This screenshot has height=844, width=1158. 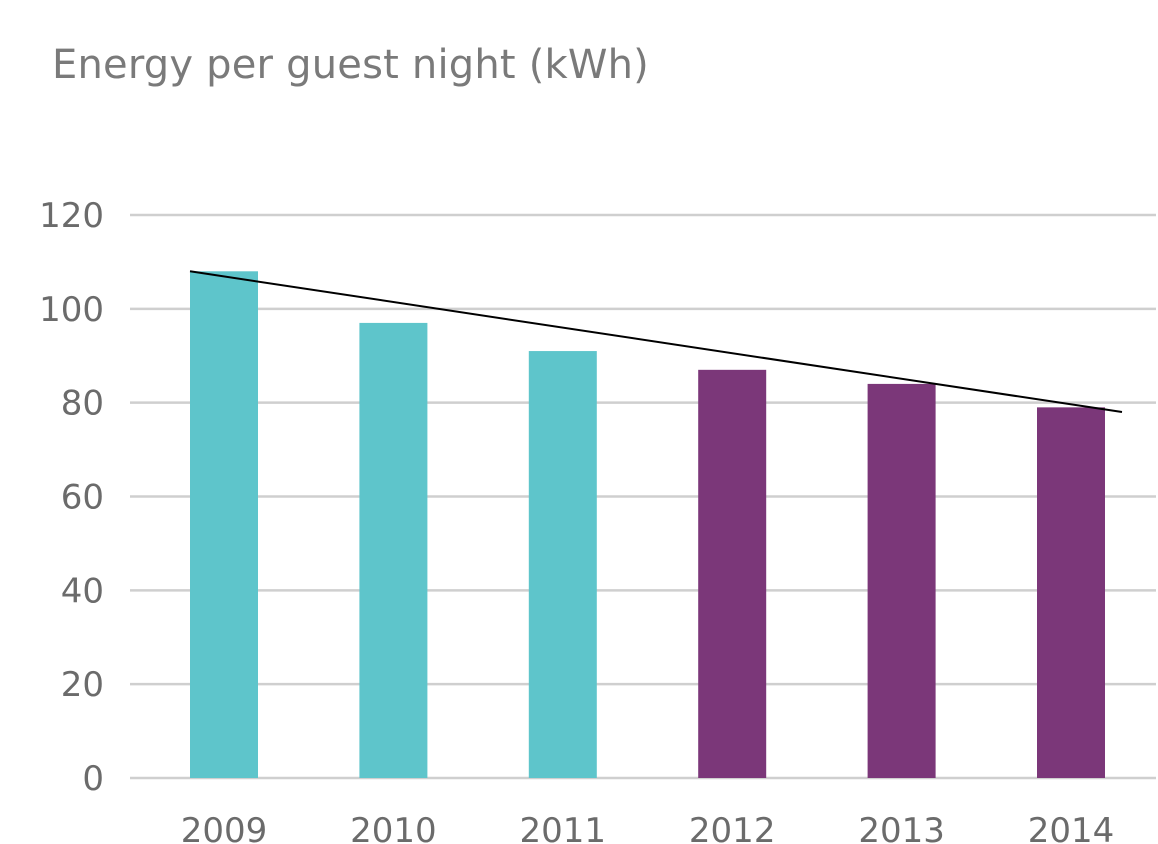 What do you see at coordinates (901, 827) in the screenshot?
I see `x-tick-label-2013: 2013` at bounding box center [901, 827].